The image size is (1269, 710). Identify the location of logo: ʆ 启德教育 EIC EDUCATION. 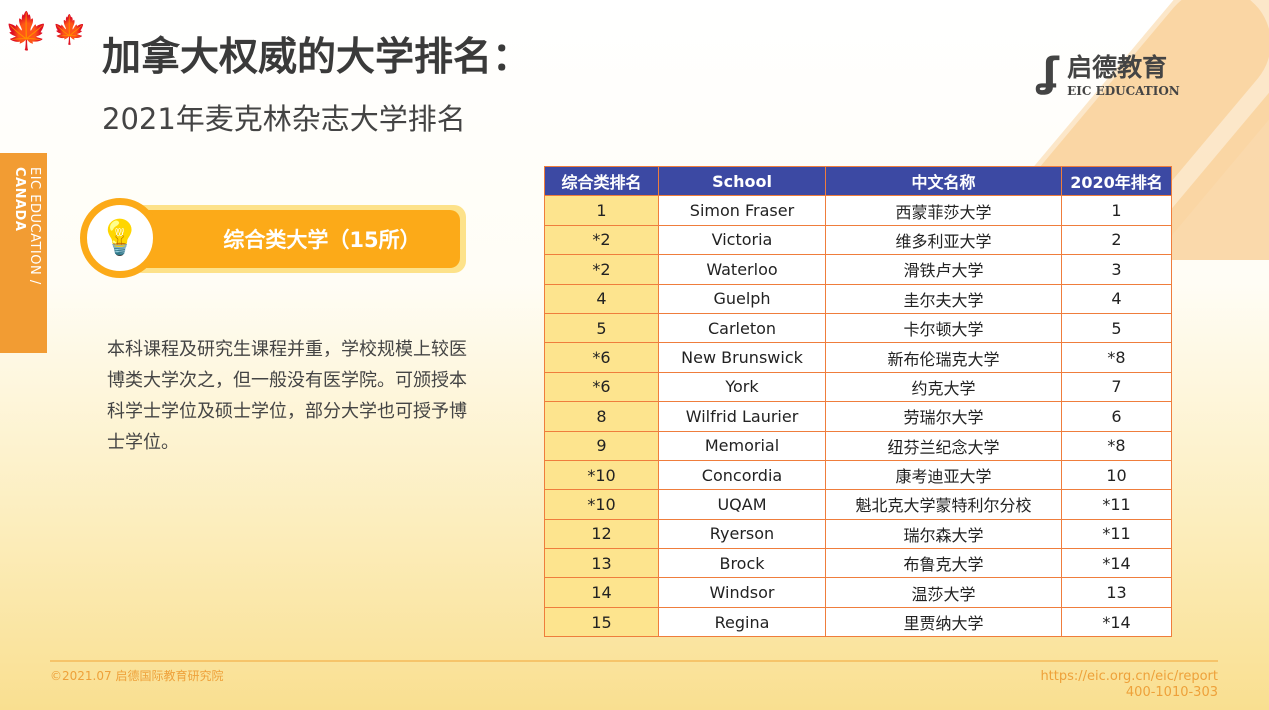
(1108, 73).